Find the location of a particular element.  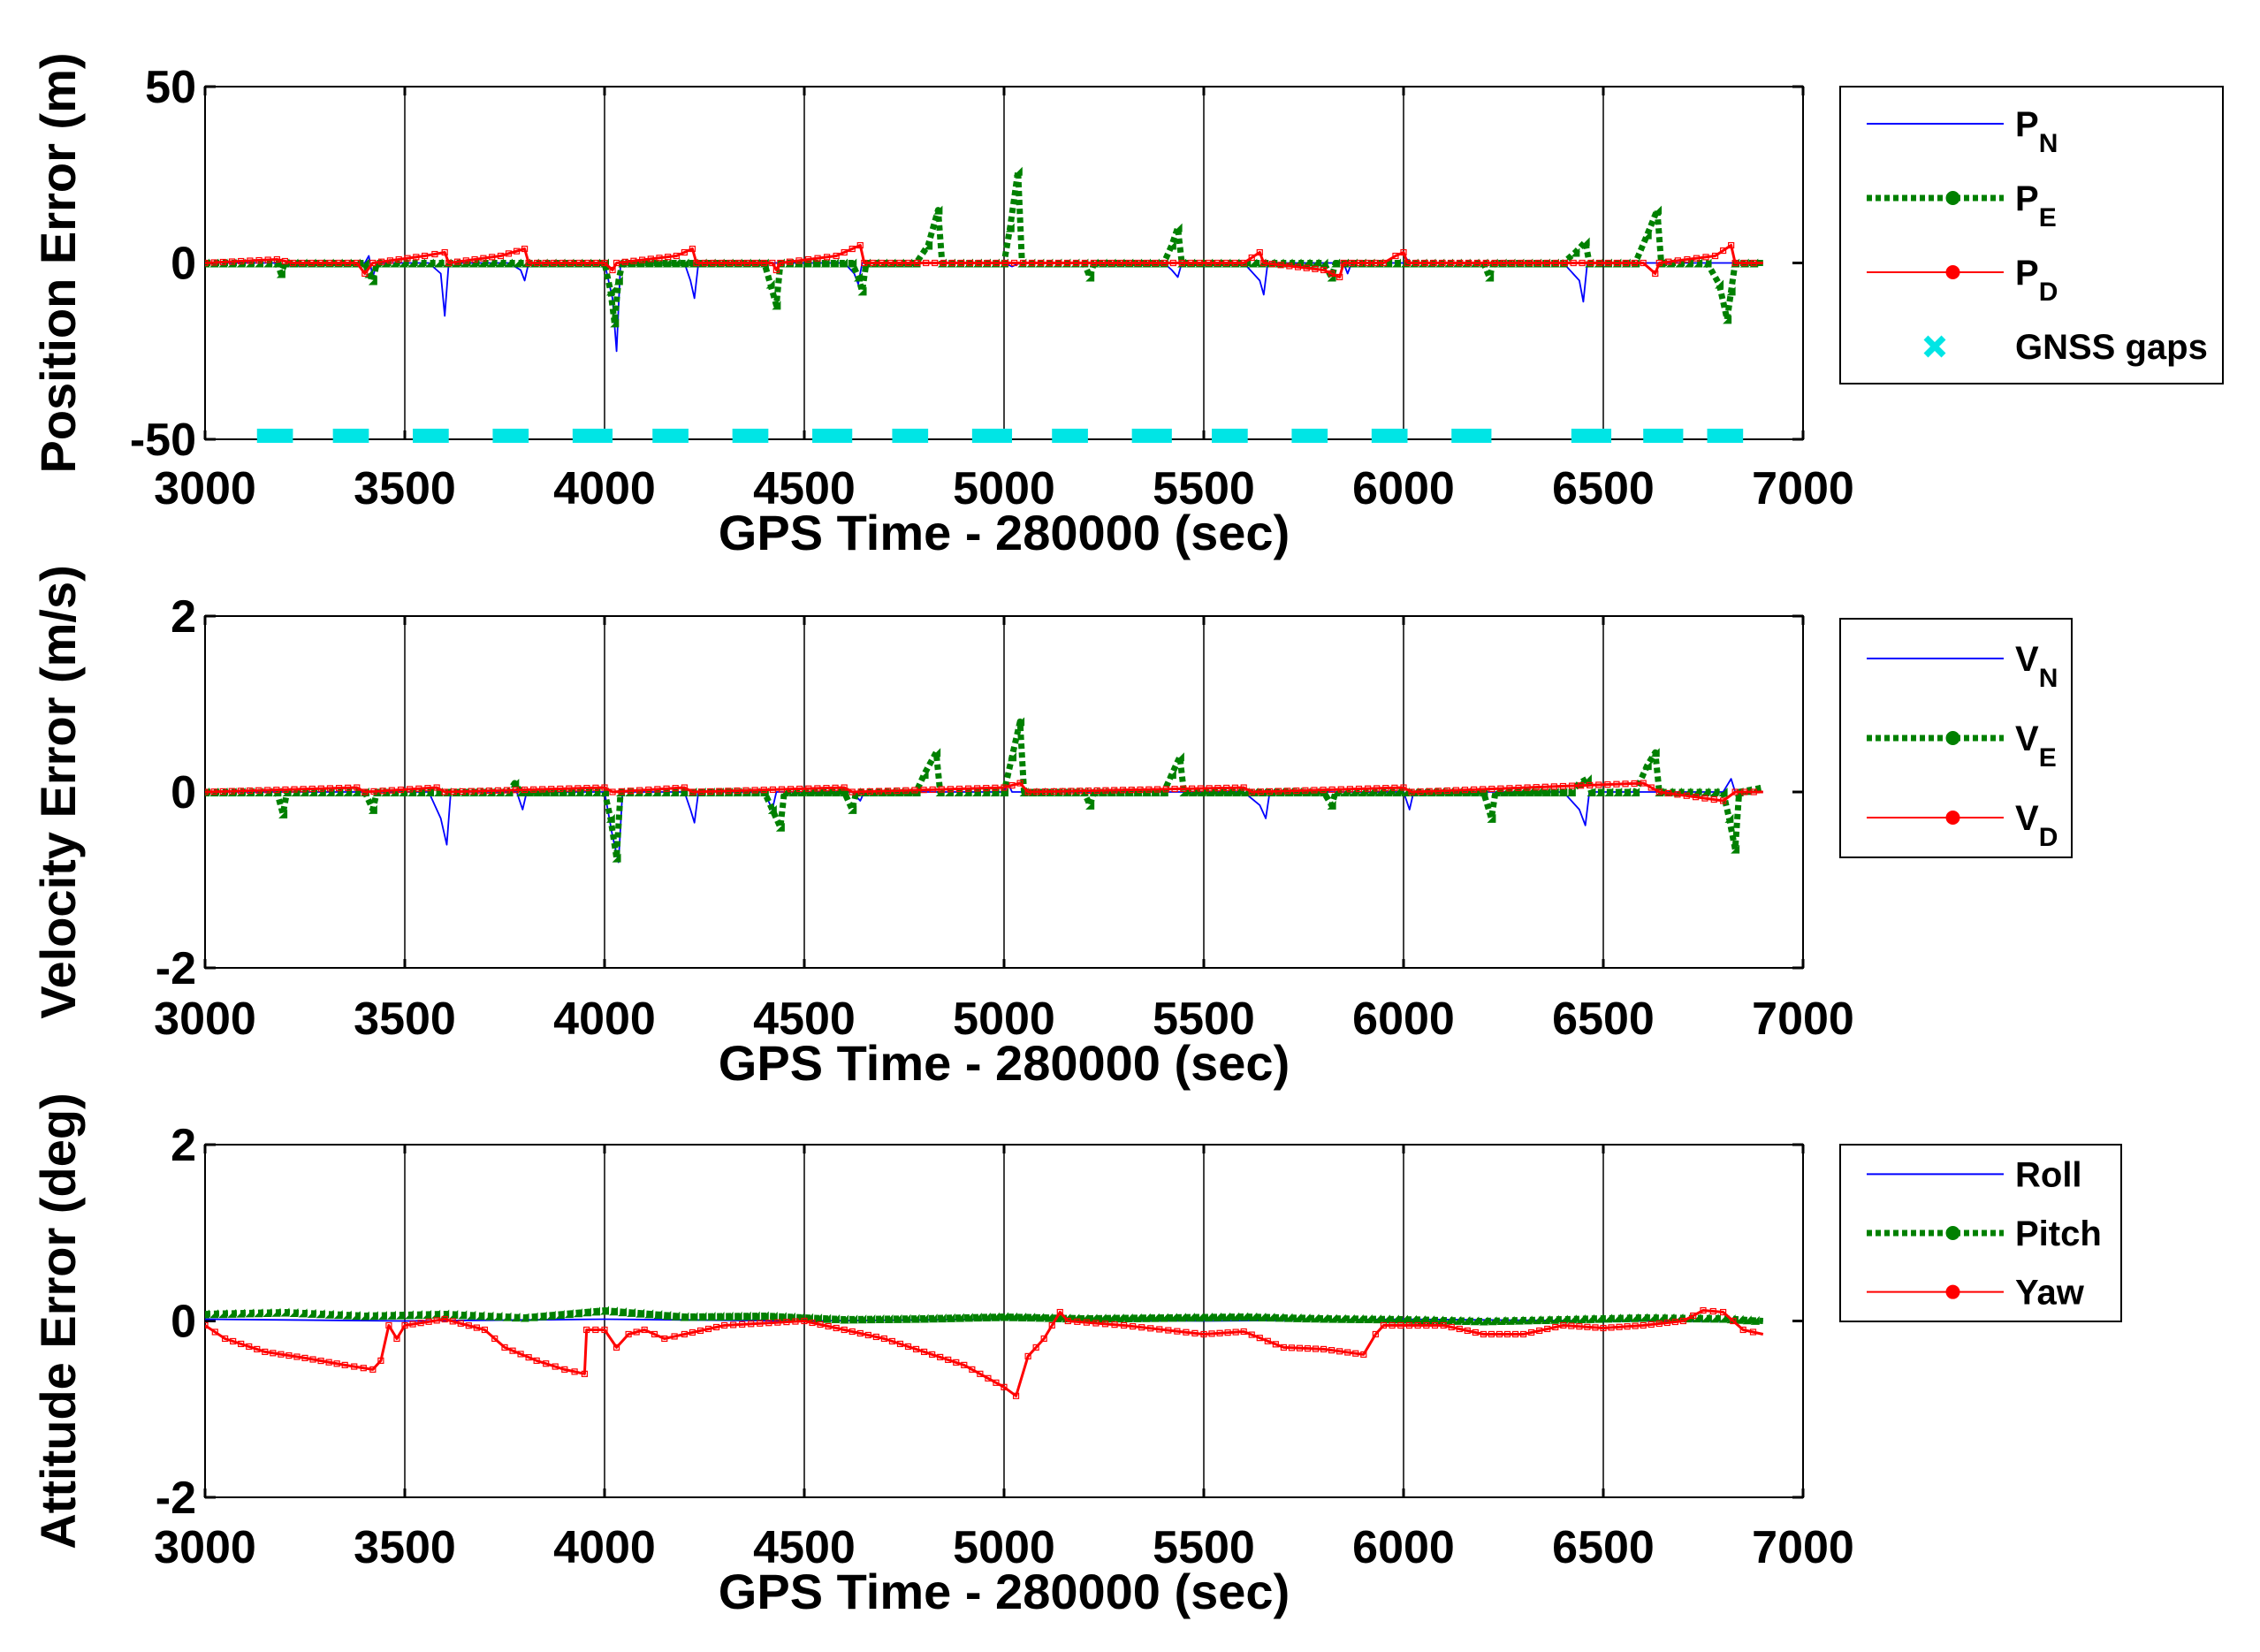

legend-subscript: N is located at coordinates (2048, 144).